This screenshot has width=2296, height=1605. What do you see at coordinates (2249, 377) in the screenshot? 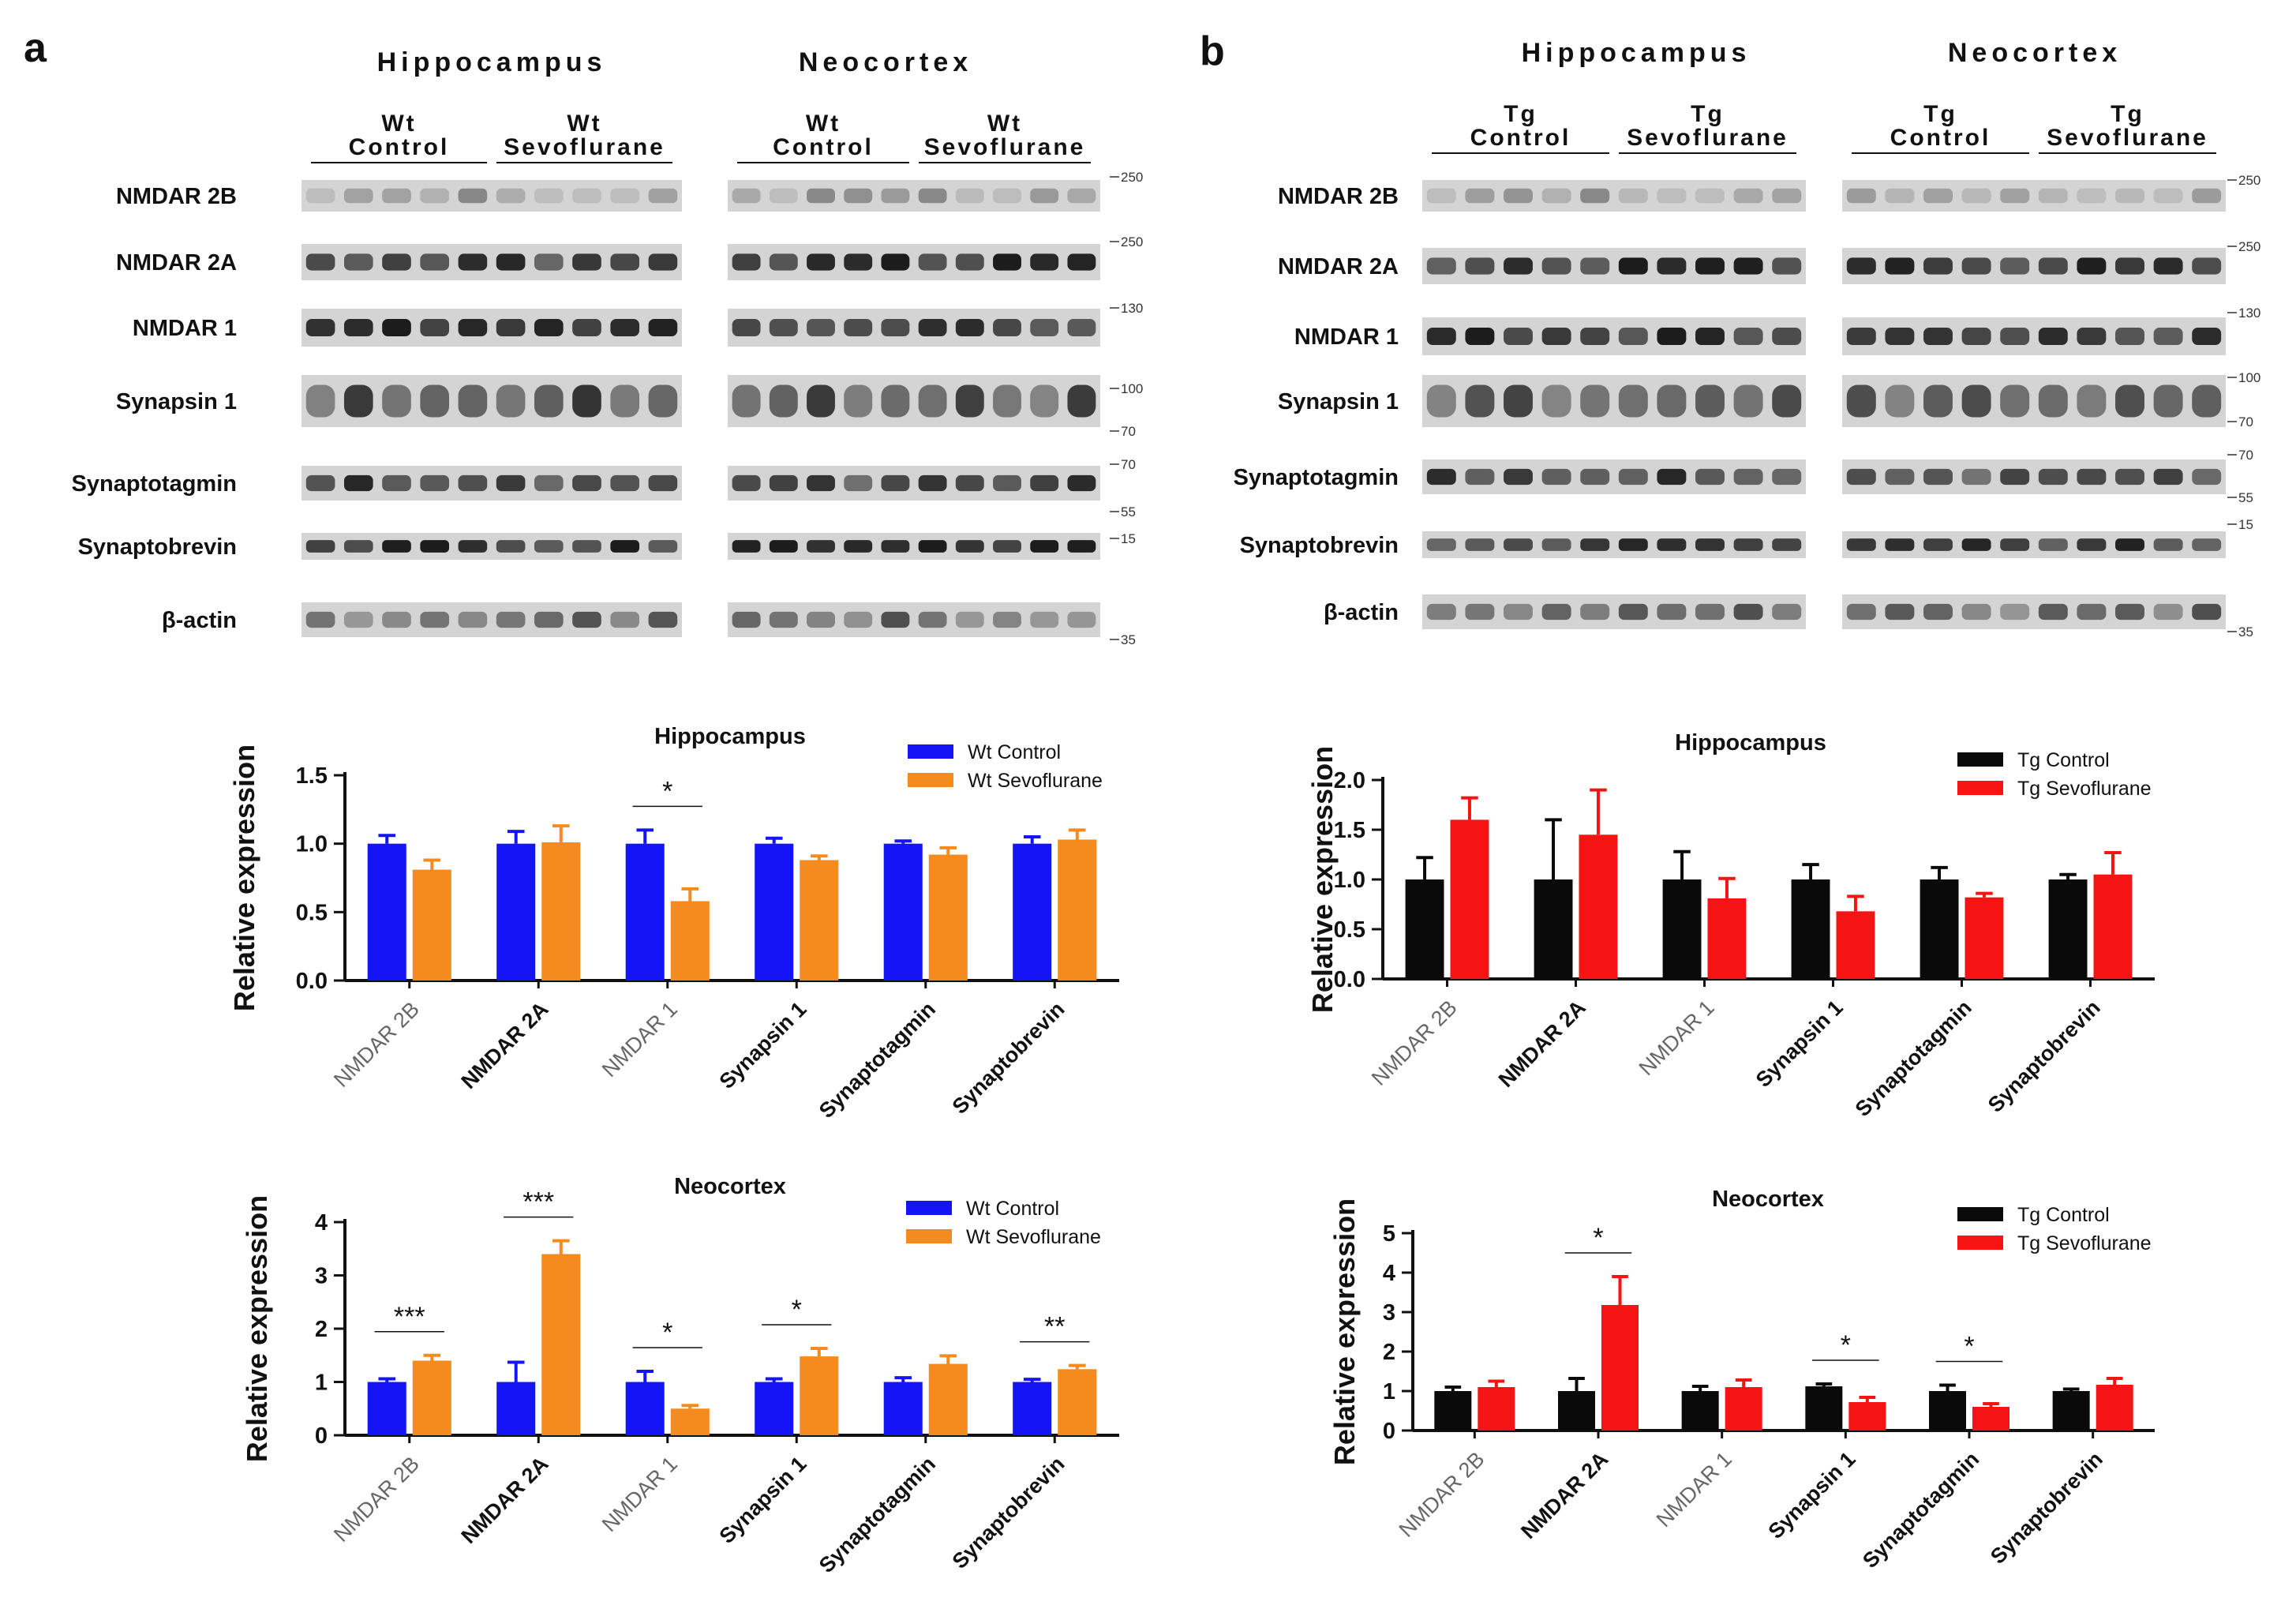
I see `mw-marker-label: 100` at bounding box center [2249, 377].